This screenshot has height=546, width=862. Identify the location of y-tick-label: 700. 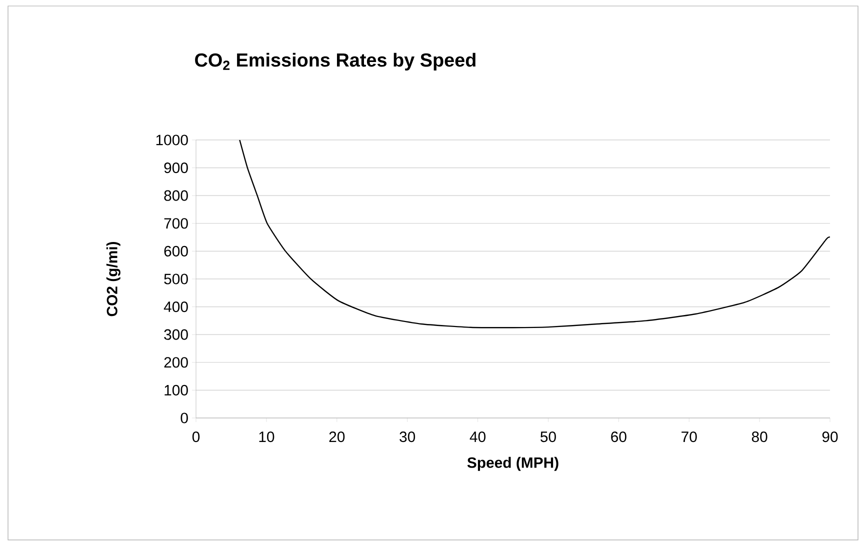
(176, 223).